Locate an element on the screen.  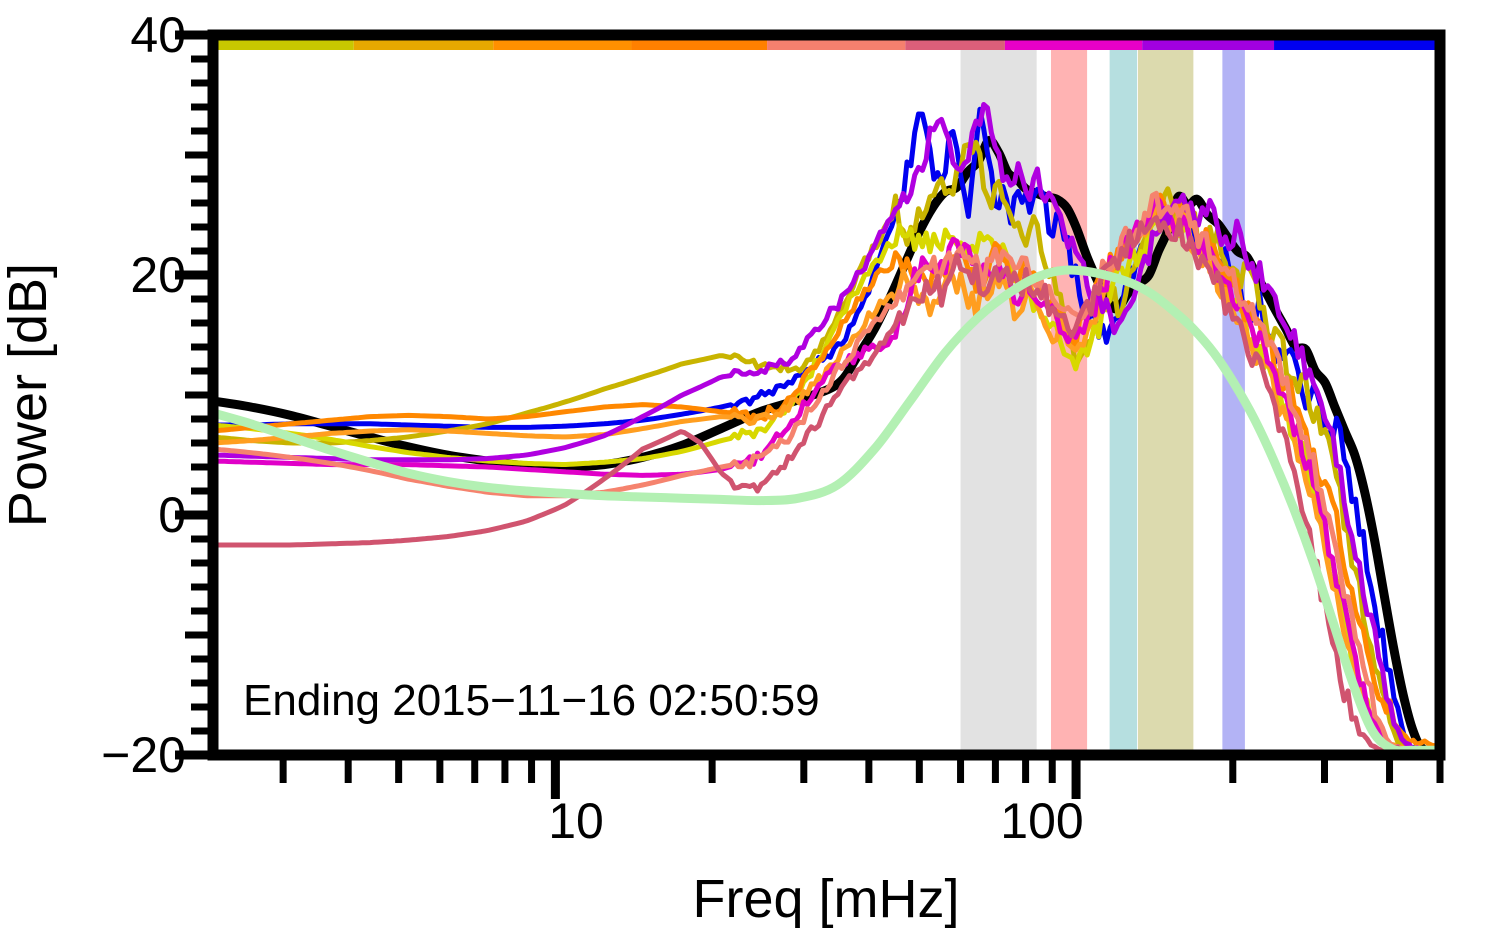
x-axis-title: Freq [mHz] is located at coordinates (825, 899).